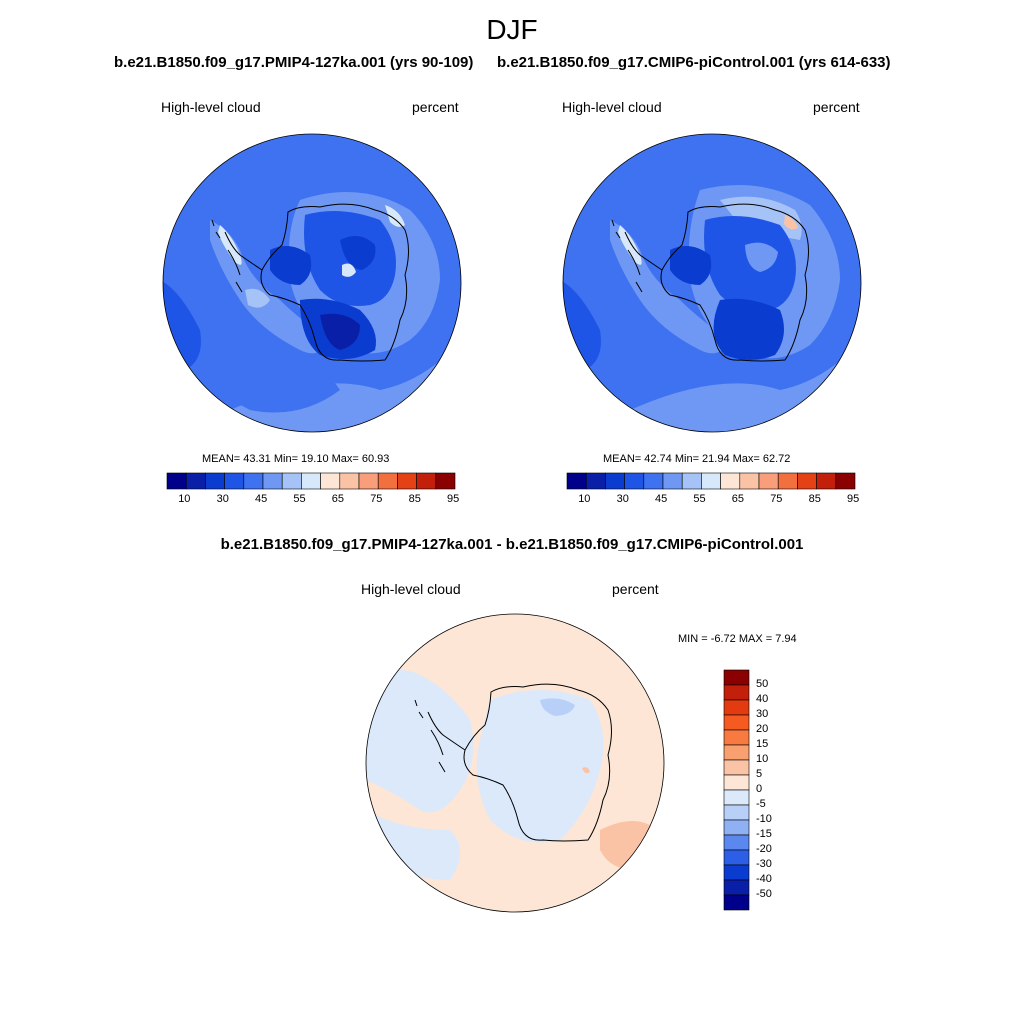  Describe the element at coordinates (376, 499) in the screenshot. I see `colorbar-left-tick-label: 75` at that location.